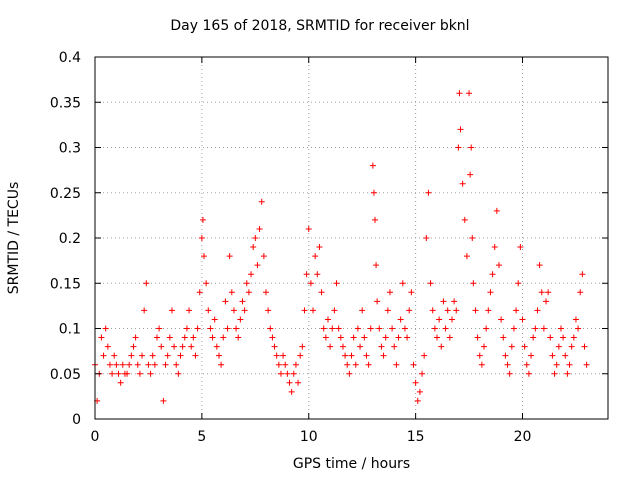 The height and width of the screenshot is (480, 640). What do you see at coordinates (309, 437) in the screenshot?
I see `x-tick-label: 10` at bounding box center [309, 437].